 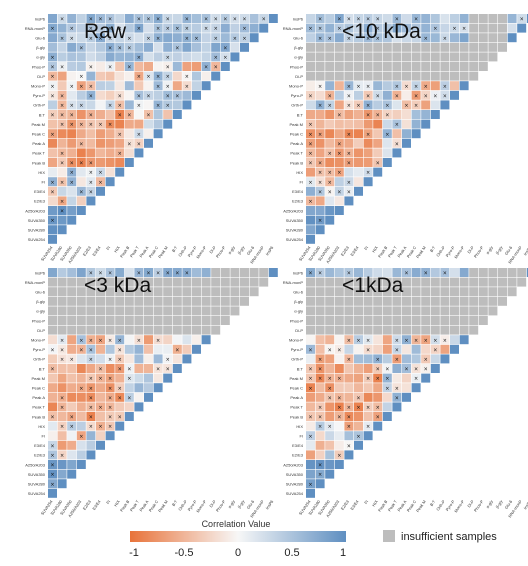 What do you see at coordinates (421, 252) in the screenshot?
I see `column-label: Peak M` at bounding box center [421, 252].